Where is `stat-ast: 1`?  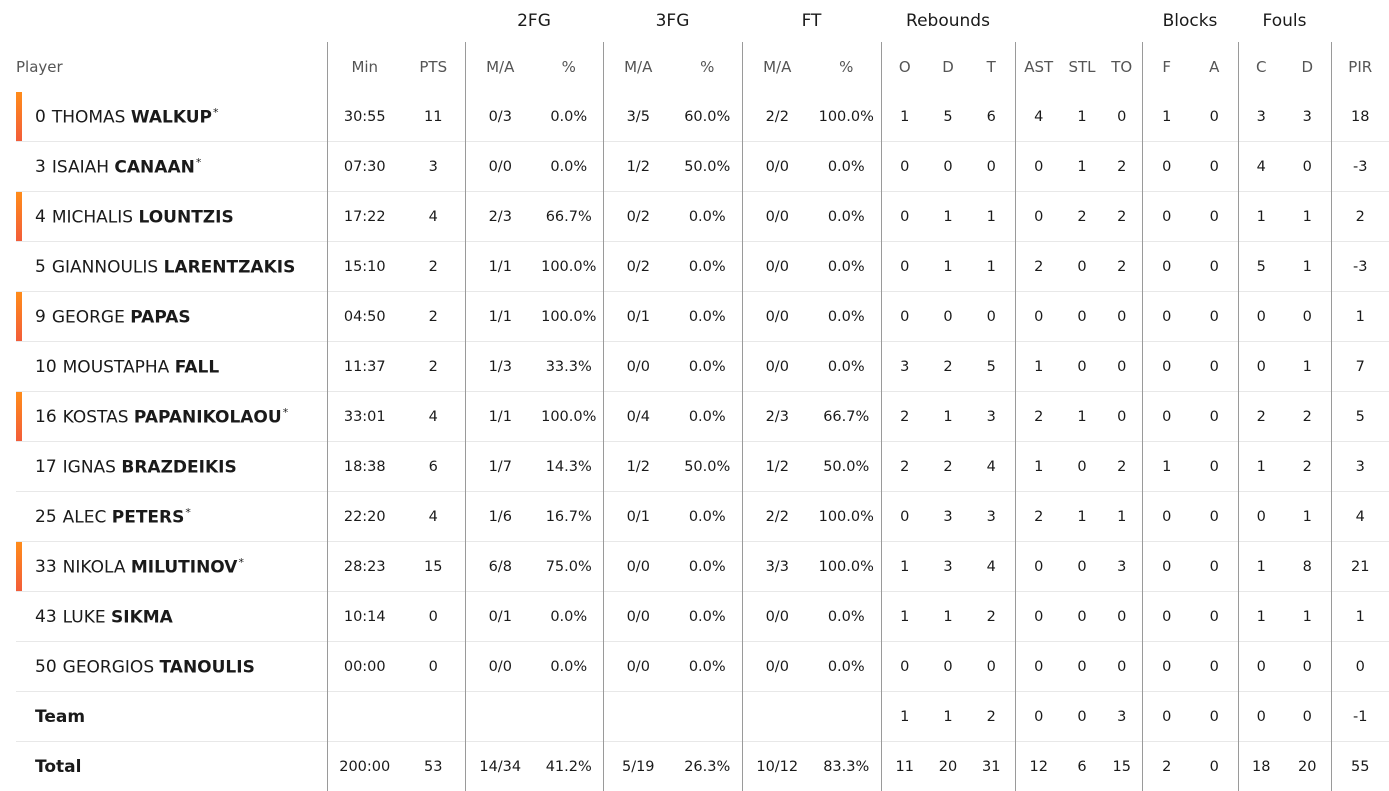 stat-ast: 1 is located at coordinates (1038, 466).